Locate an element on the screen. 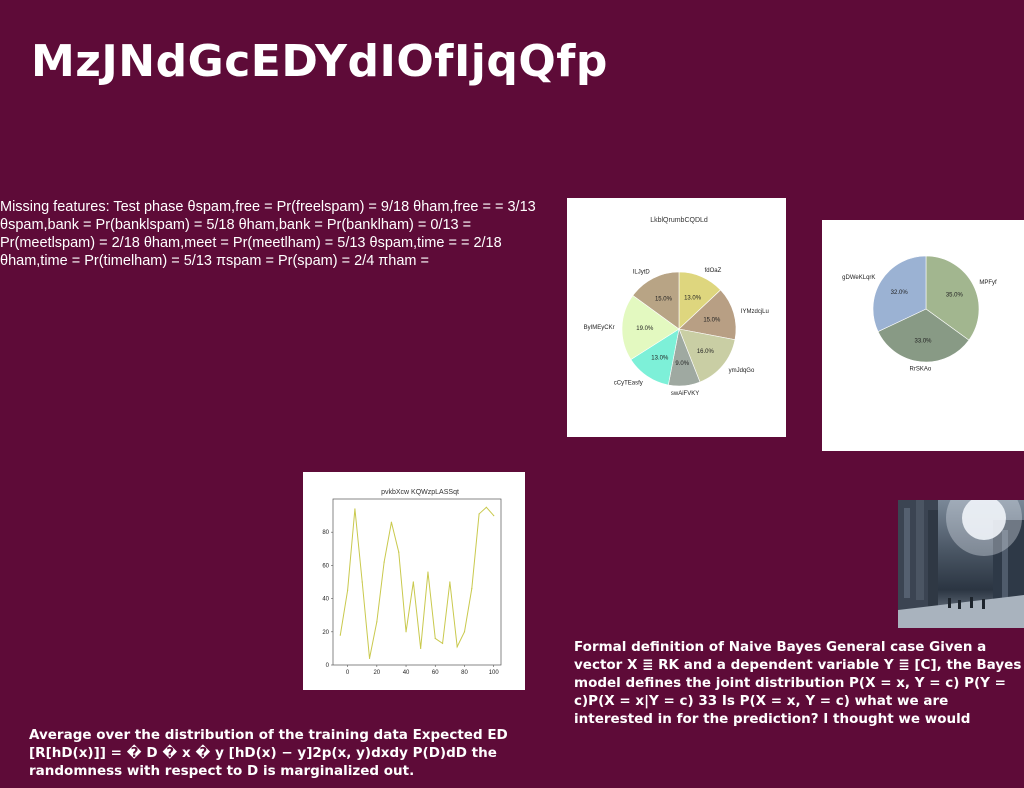 Image resolution: width=1024 pixels, height=788 pixels. pie-chart-2: 35.0% MPFyf 33.0% RrSKAo 32.0% gDWeKLqrK is located at coordinates (919, 314).